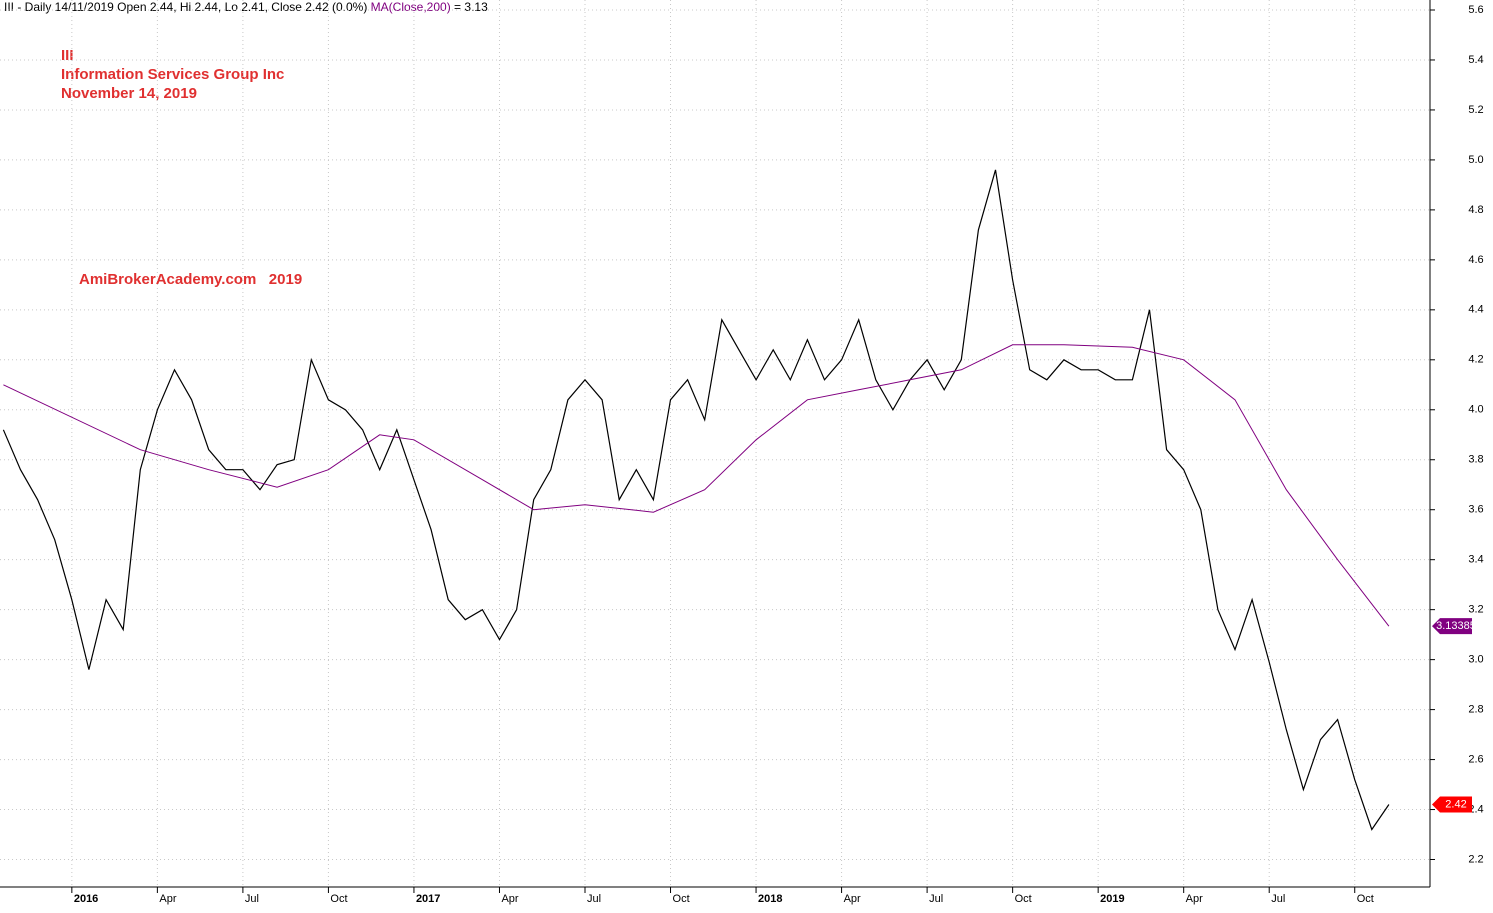  What do you see at coordinates (1475, 460) in the screenshot?
I see `y-tick-label: 3.8` at bounding box center [1475, 460].